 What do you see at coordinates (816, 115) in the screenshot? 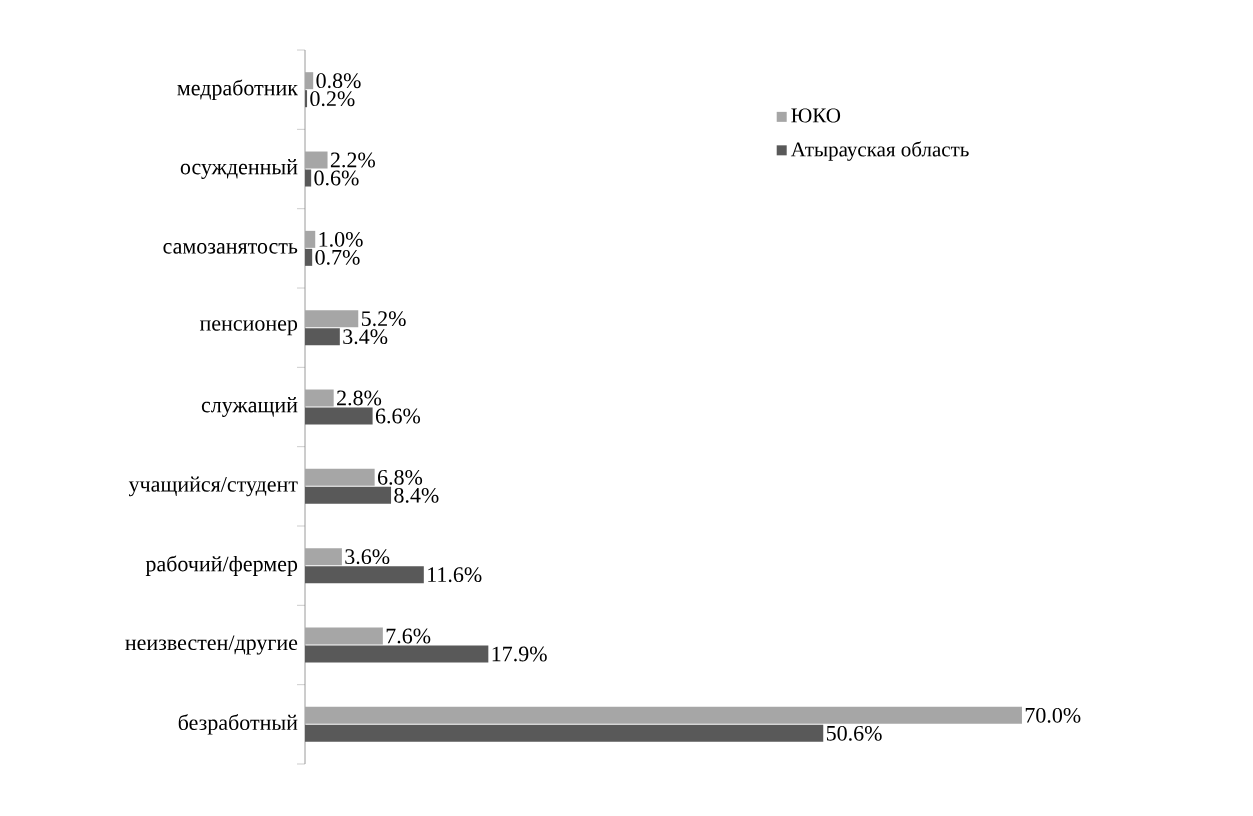
I see `legend-label: ЮКО` at bounding box center [816, 115].